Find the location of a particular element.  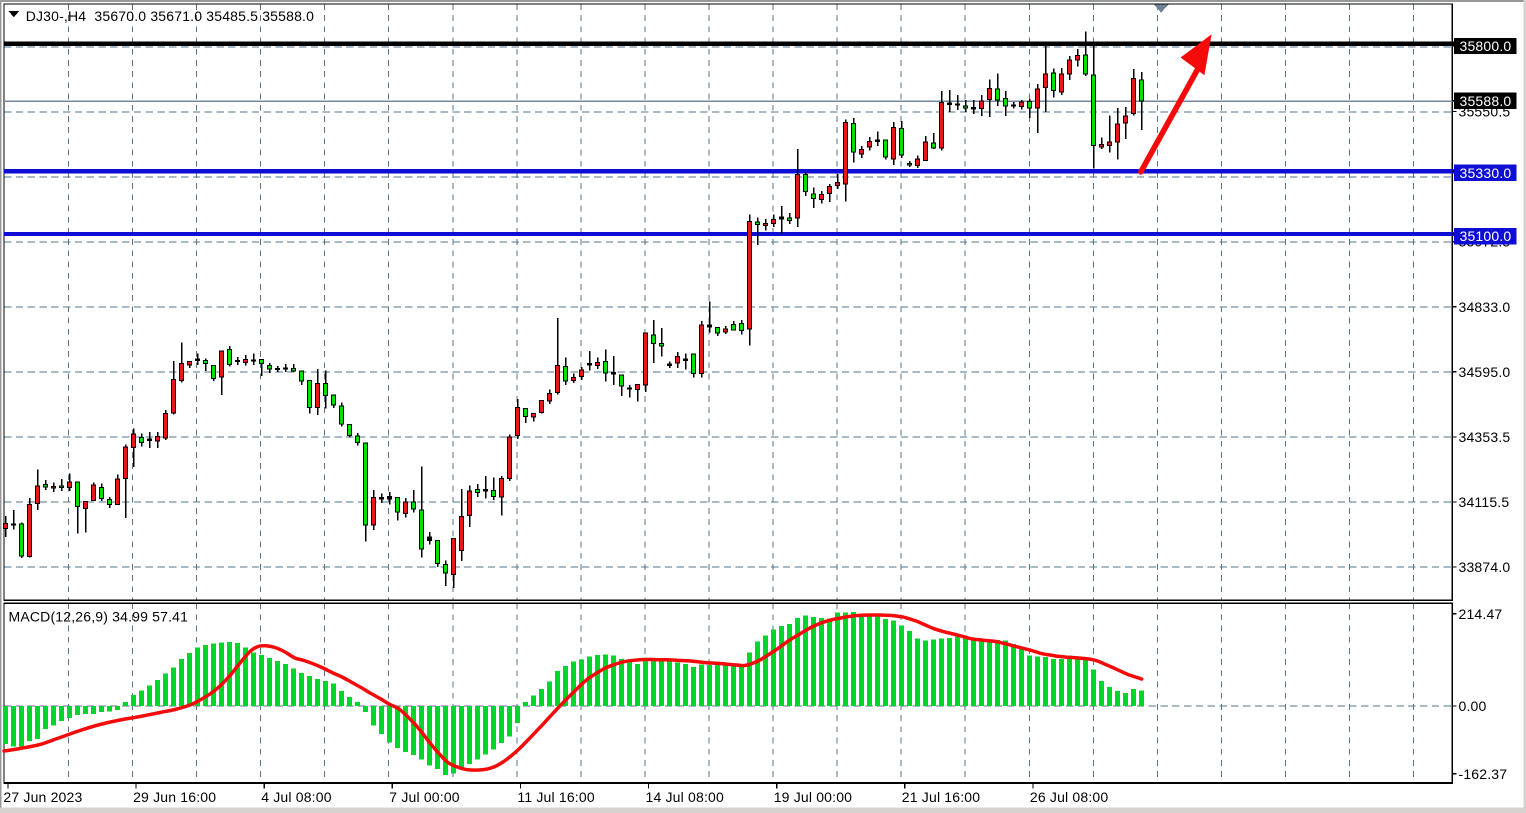

svg-text: 35588.0 is located at coordinates (1486, 101).